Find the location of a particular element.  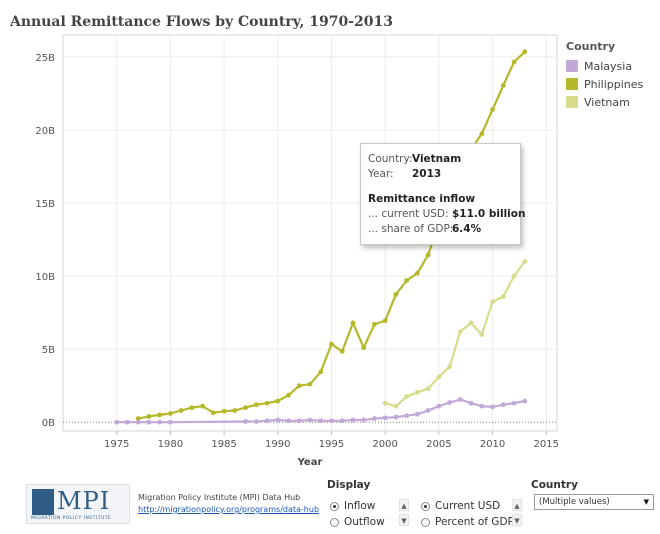

inflow-radio-circle is located at coordinates (334, 506).